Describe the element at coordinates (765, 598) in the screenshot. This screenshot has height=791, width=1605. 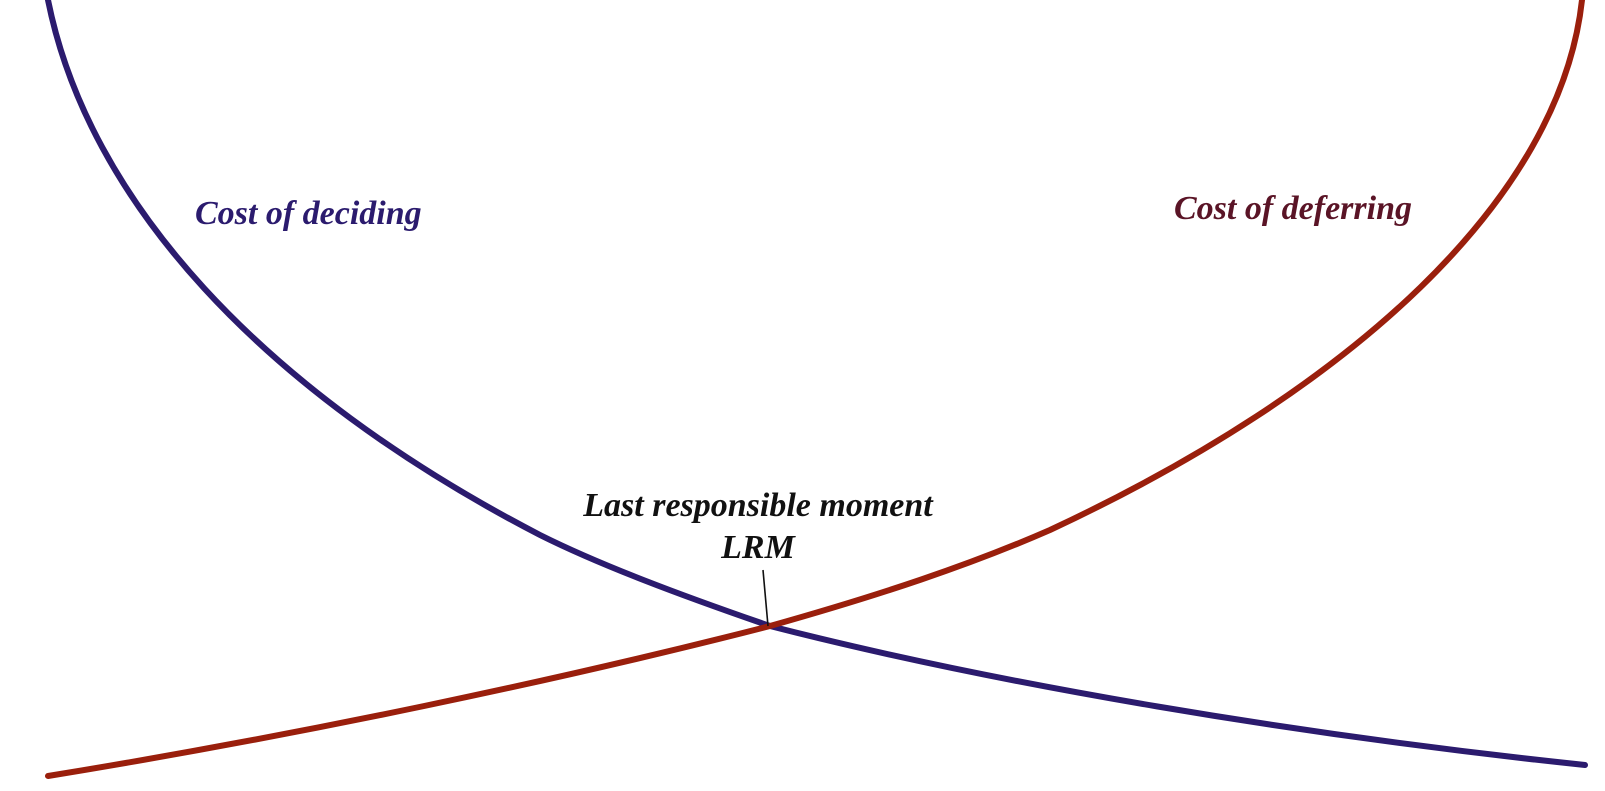
I see `lrm-pointer-line` at that location.